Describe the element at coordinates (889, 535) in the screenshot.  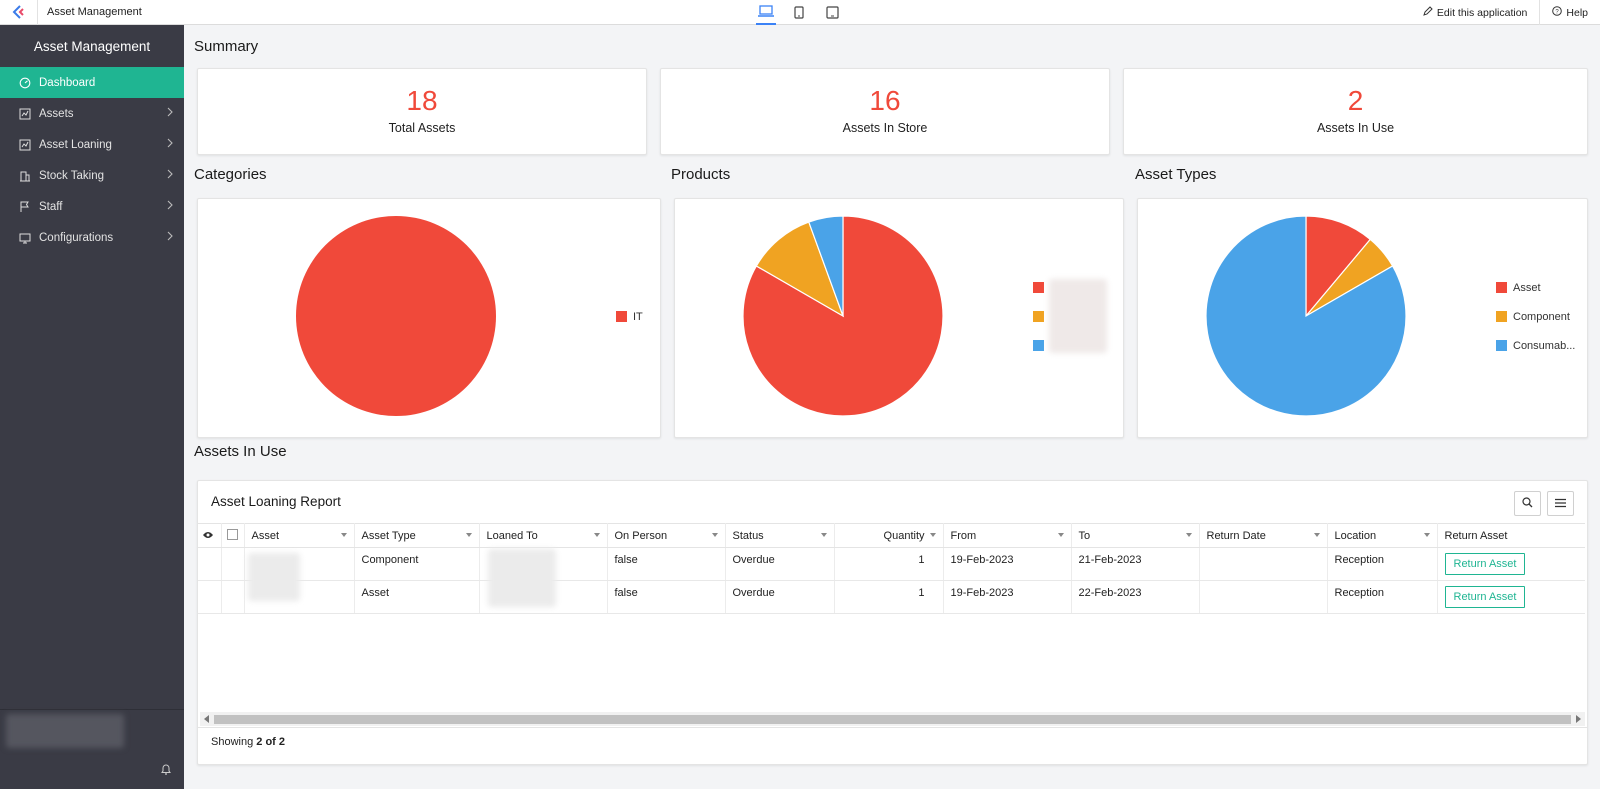
I see `column-header-quantity: Quantity` at that location.